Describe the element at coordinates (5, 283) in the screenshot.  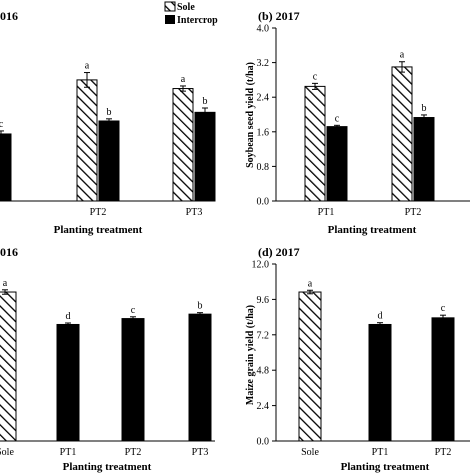
I see `panel-c-bar-letter: a` at that location.